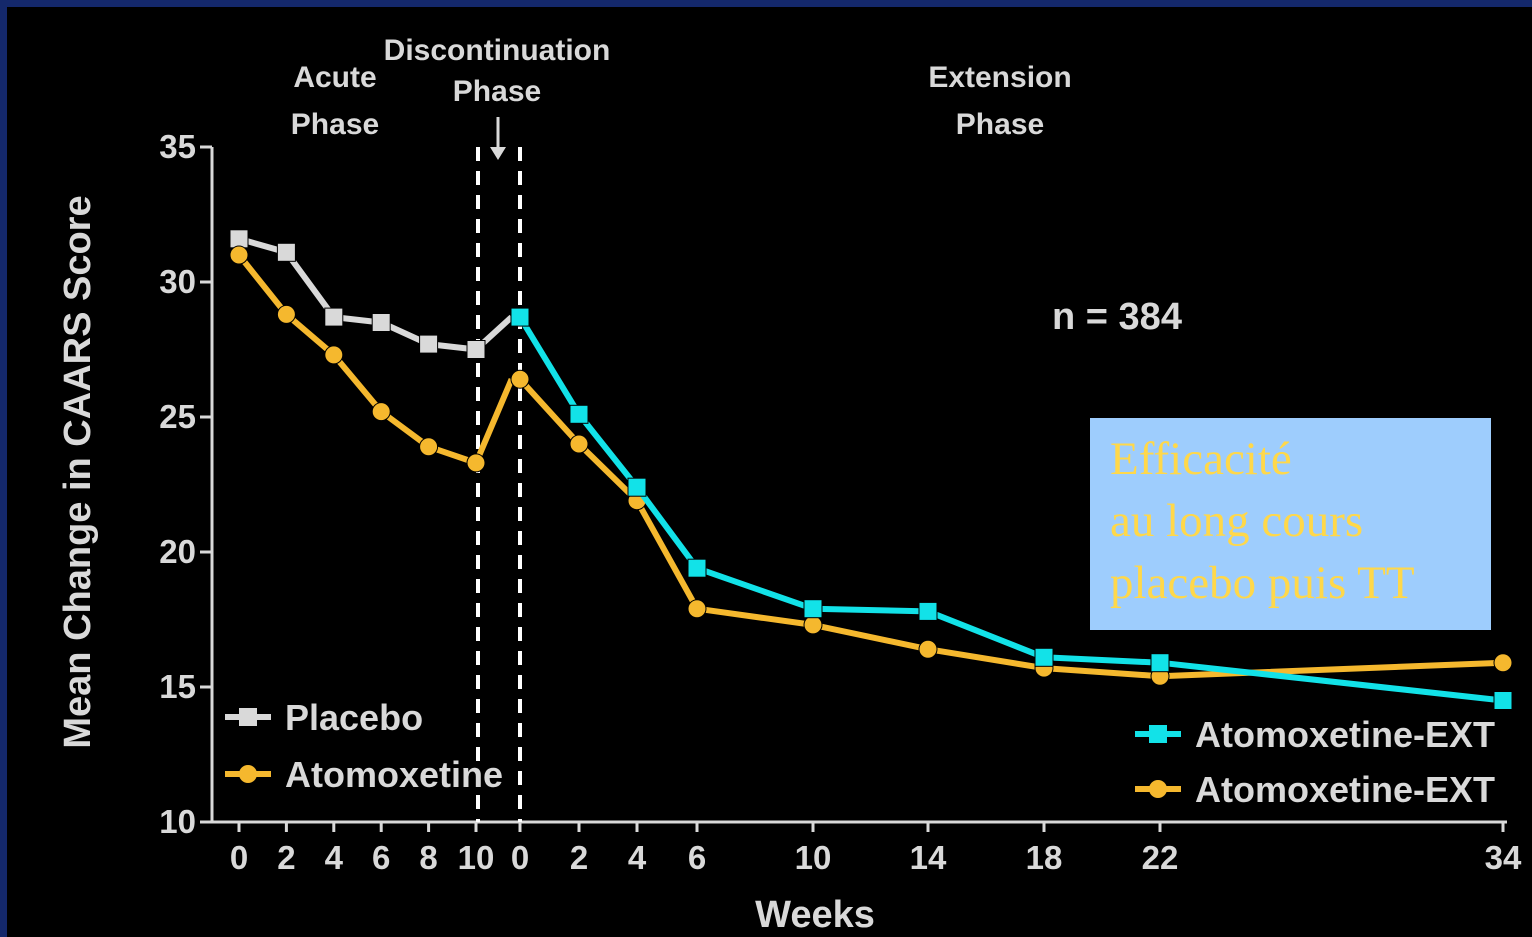  Describe the element at coordinates (1158, 789) in the screenshot. I see `legend-atomoxetine-ext-circle-marker` at that location.